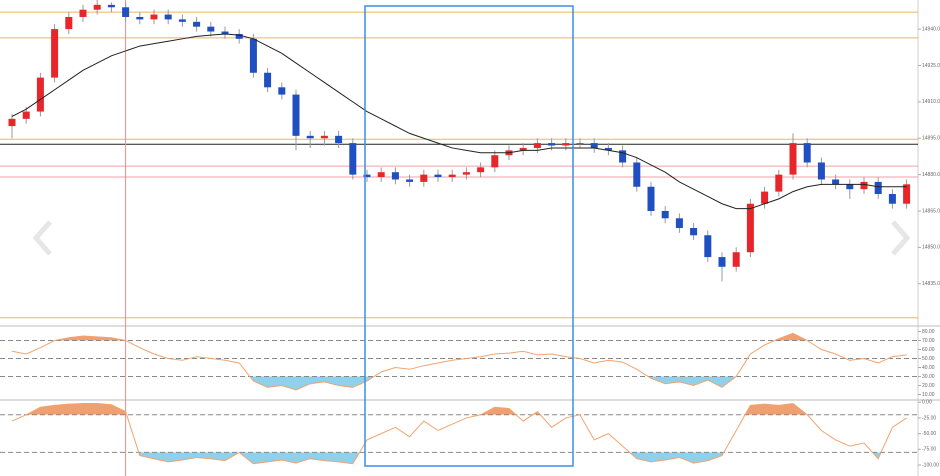 Image resolution: width=940 pixels, height=476 pixels. What do you see at coordinates (928, 359) in the screenshot?
I see `y-tick-label: 50.00` at bounding box center [928, 359].